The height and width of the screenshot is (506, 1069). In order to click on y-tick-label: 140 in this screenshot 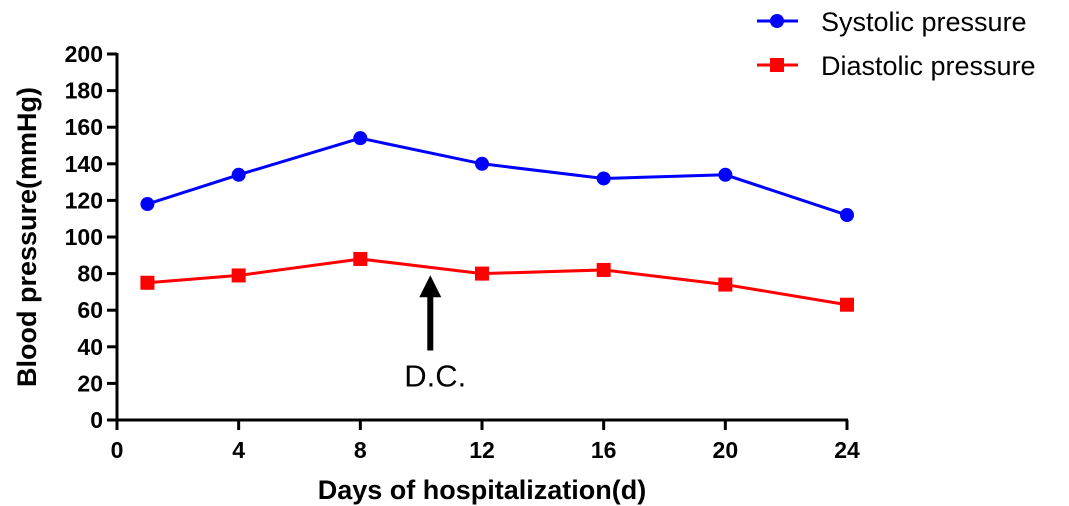, I will do `click(84, 164)`.